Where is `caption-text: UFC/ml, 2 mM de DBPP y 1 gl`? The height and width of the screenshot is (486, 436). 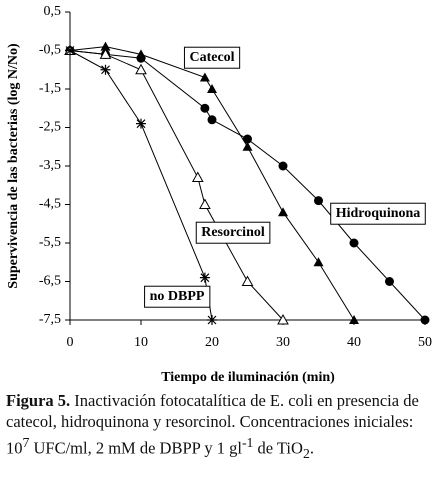 caption-text: UFC/ml, 2 mM de DBPP y 1 gl is located at coordinates (135, 448).